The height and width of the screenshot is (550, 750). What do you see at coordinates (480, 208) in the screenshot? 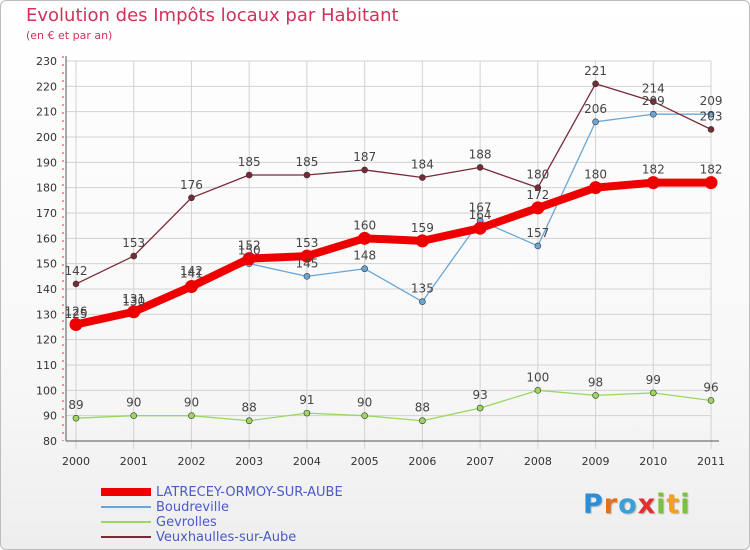
I see `data-label: 167` at bounding box center [480, 208].